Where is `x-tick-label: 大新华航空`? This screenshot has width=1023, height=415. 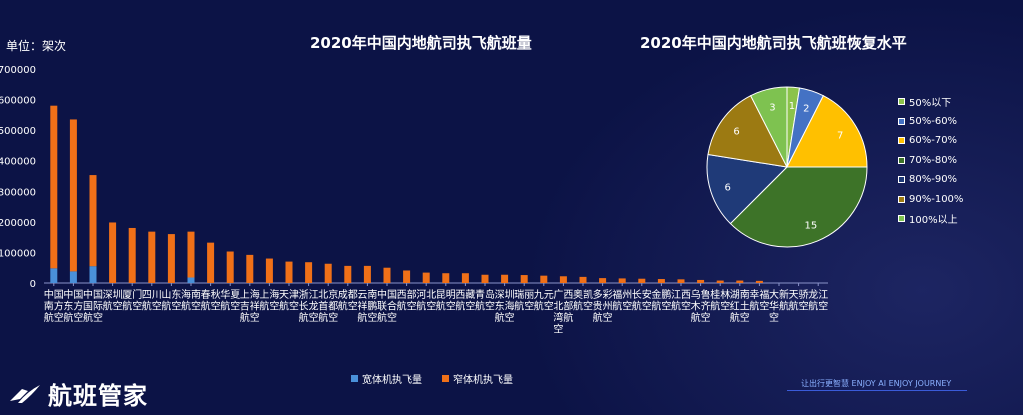
x-tick-label: 大新华航空 is located at coordinates (779, 306).